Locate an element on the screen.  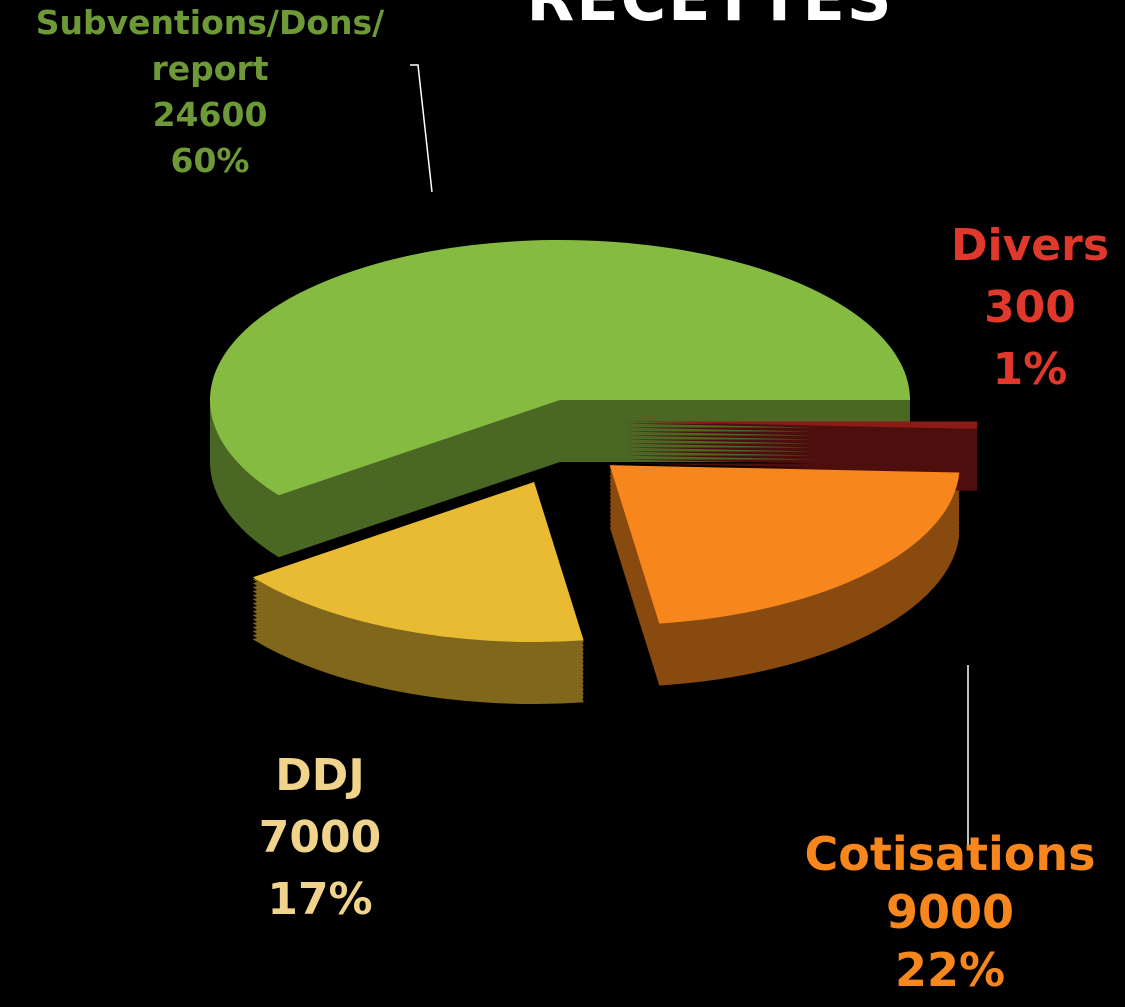
value: 7000 is located at coordinates (320, 837).